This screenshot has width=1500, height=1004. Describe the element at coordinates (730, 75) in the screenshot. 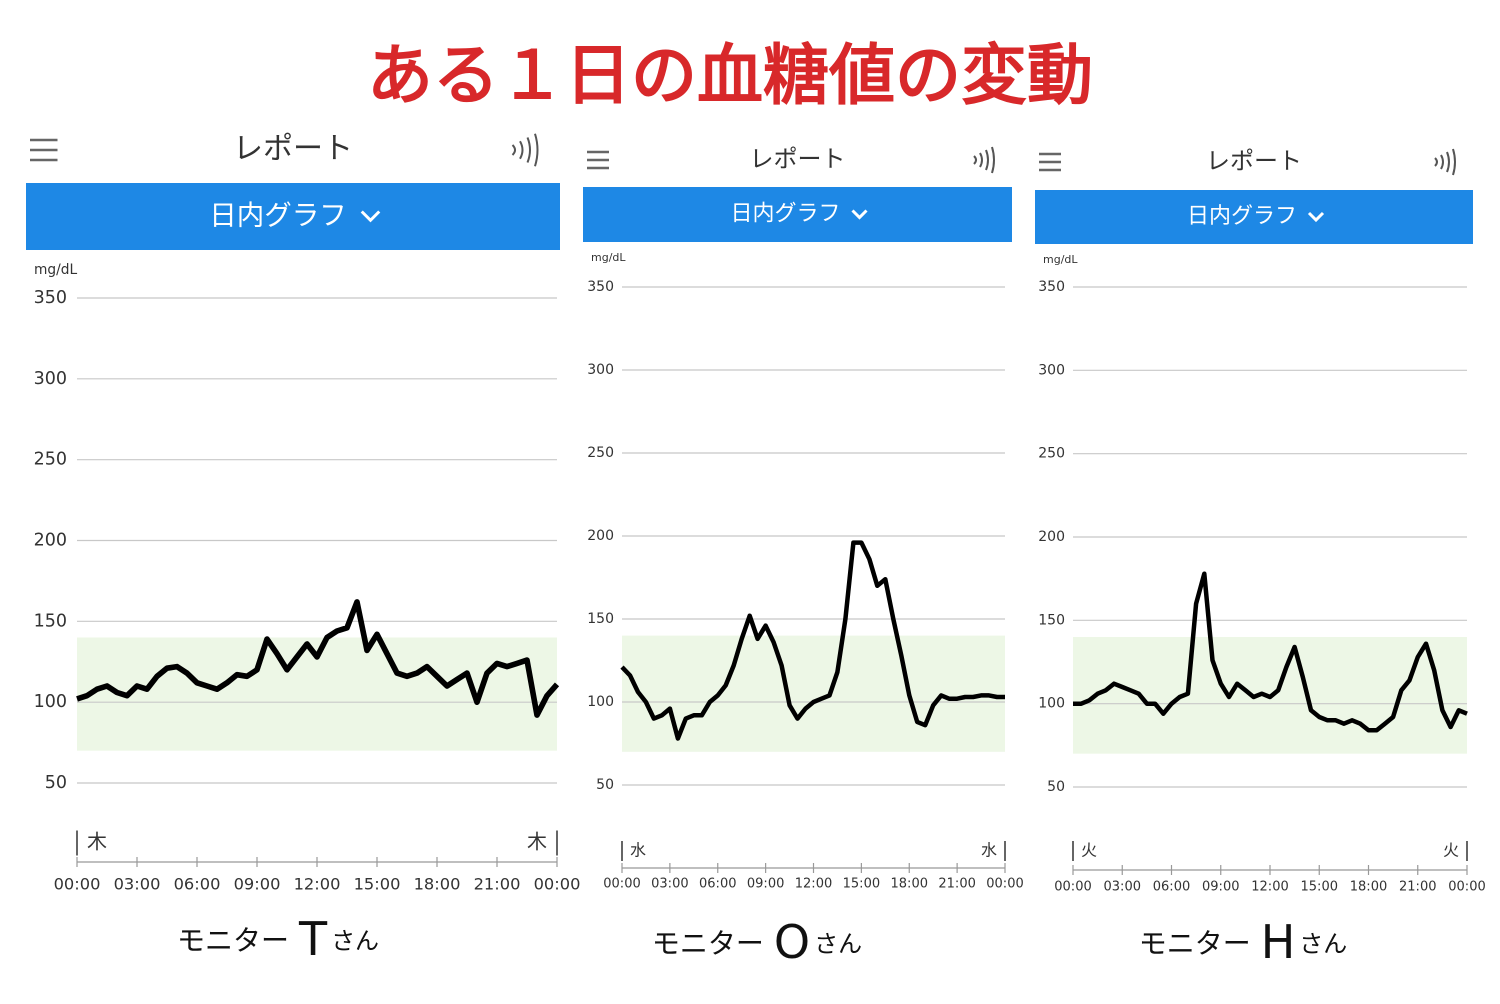

I see `page-title: ある１日の血糖値の変動` at that location.